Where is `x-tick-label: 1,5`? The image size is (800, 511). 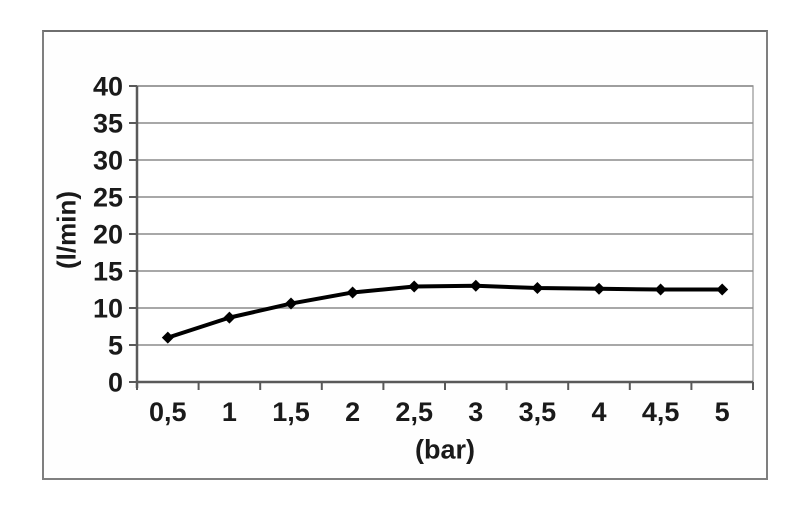
x-tick-label: 1,5 is located at coordinates (291, 412).